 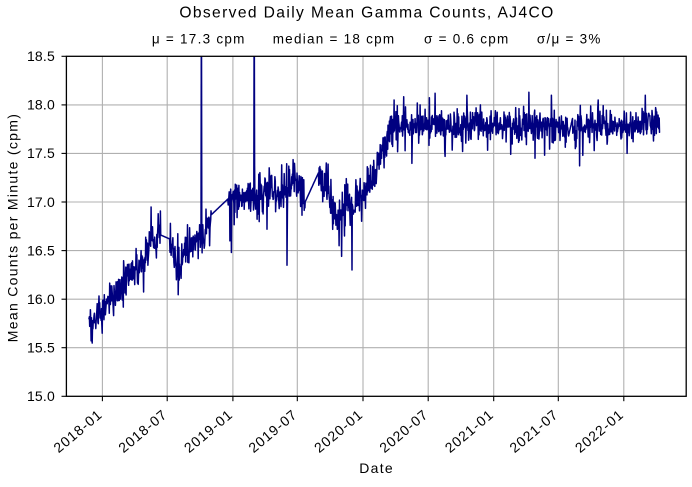 I want to click on svg-text: 18.5, so click(x=41, y=56).